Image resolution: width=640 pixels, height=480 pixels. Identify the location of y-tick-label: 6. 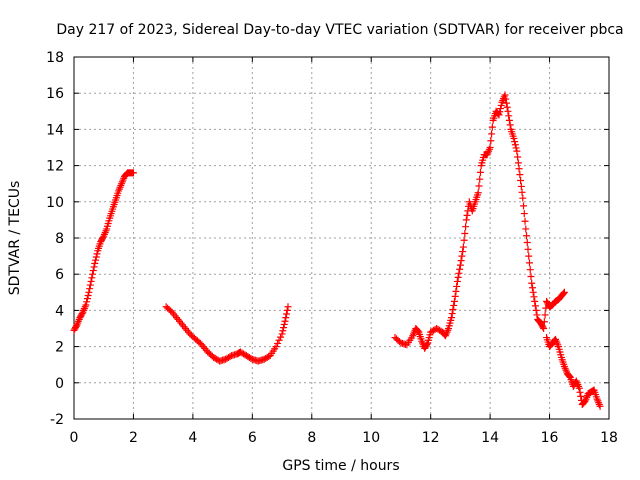
(59, 275).